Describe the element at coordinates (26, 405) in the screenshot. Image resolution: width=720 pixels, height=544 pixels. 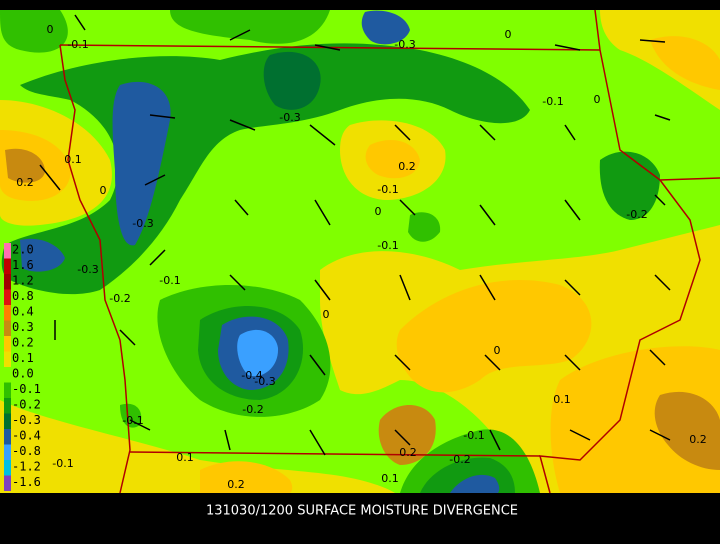
I see `legend-label: -0.2` at that location.